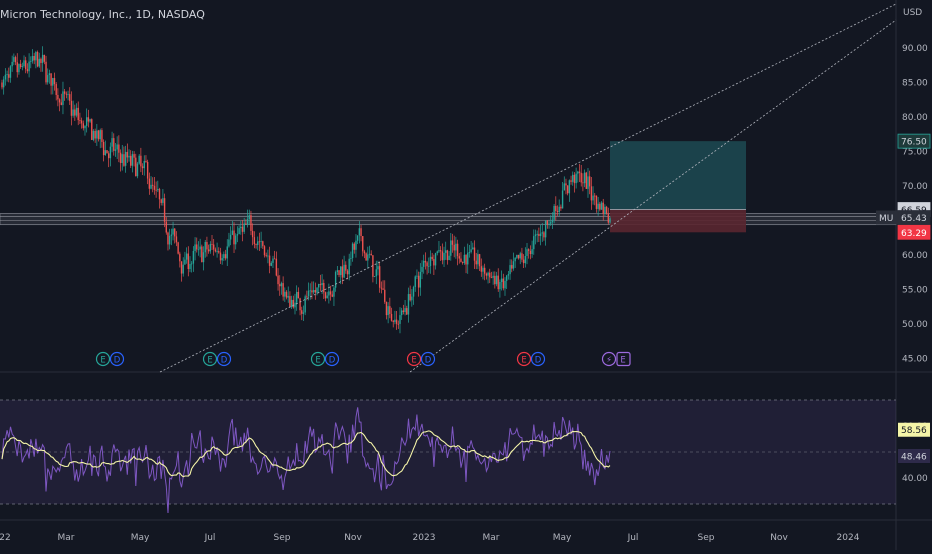 This screenshot has width=932, height=554. I want to click on price-tick: 75.00, so click(915, 153).